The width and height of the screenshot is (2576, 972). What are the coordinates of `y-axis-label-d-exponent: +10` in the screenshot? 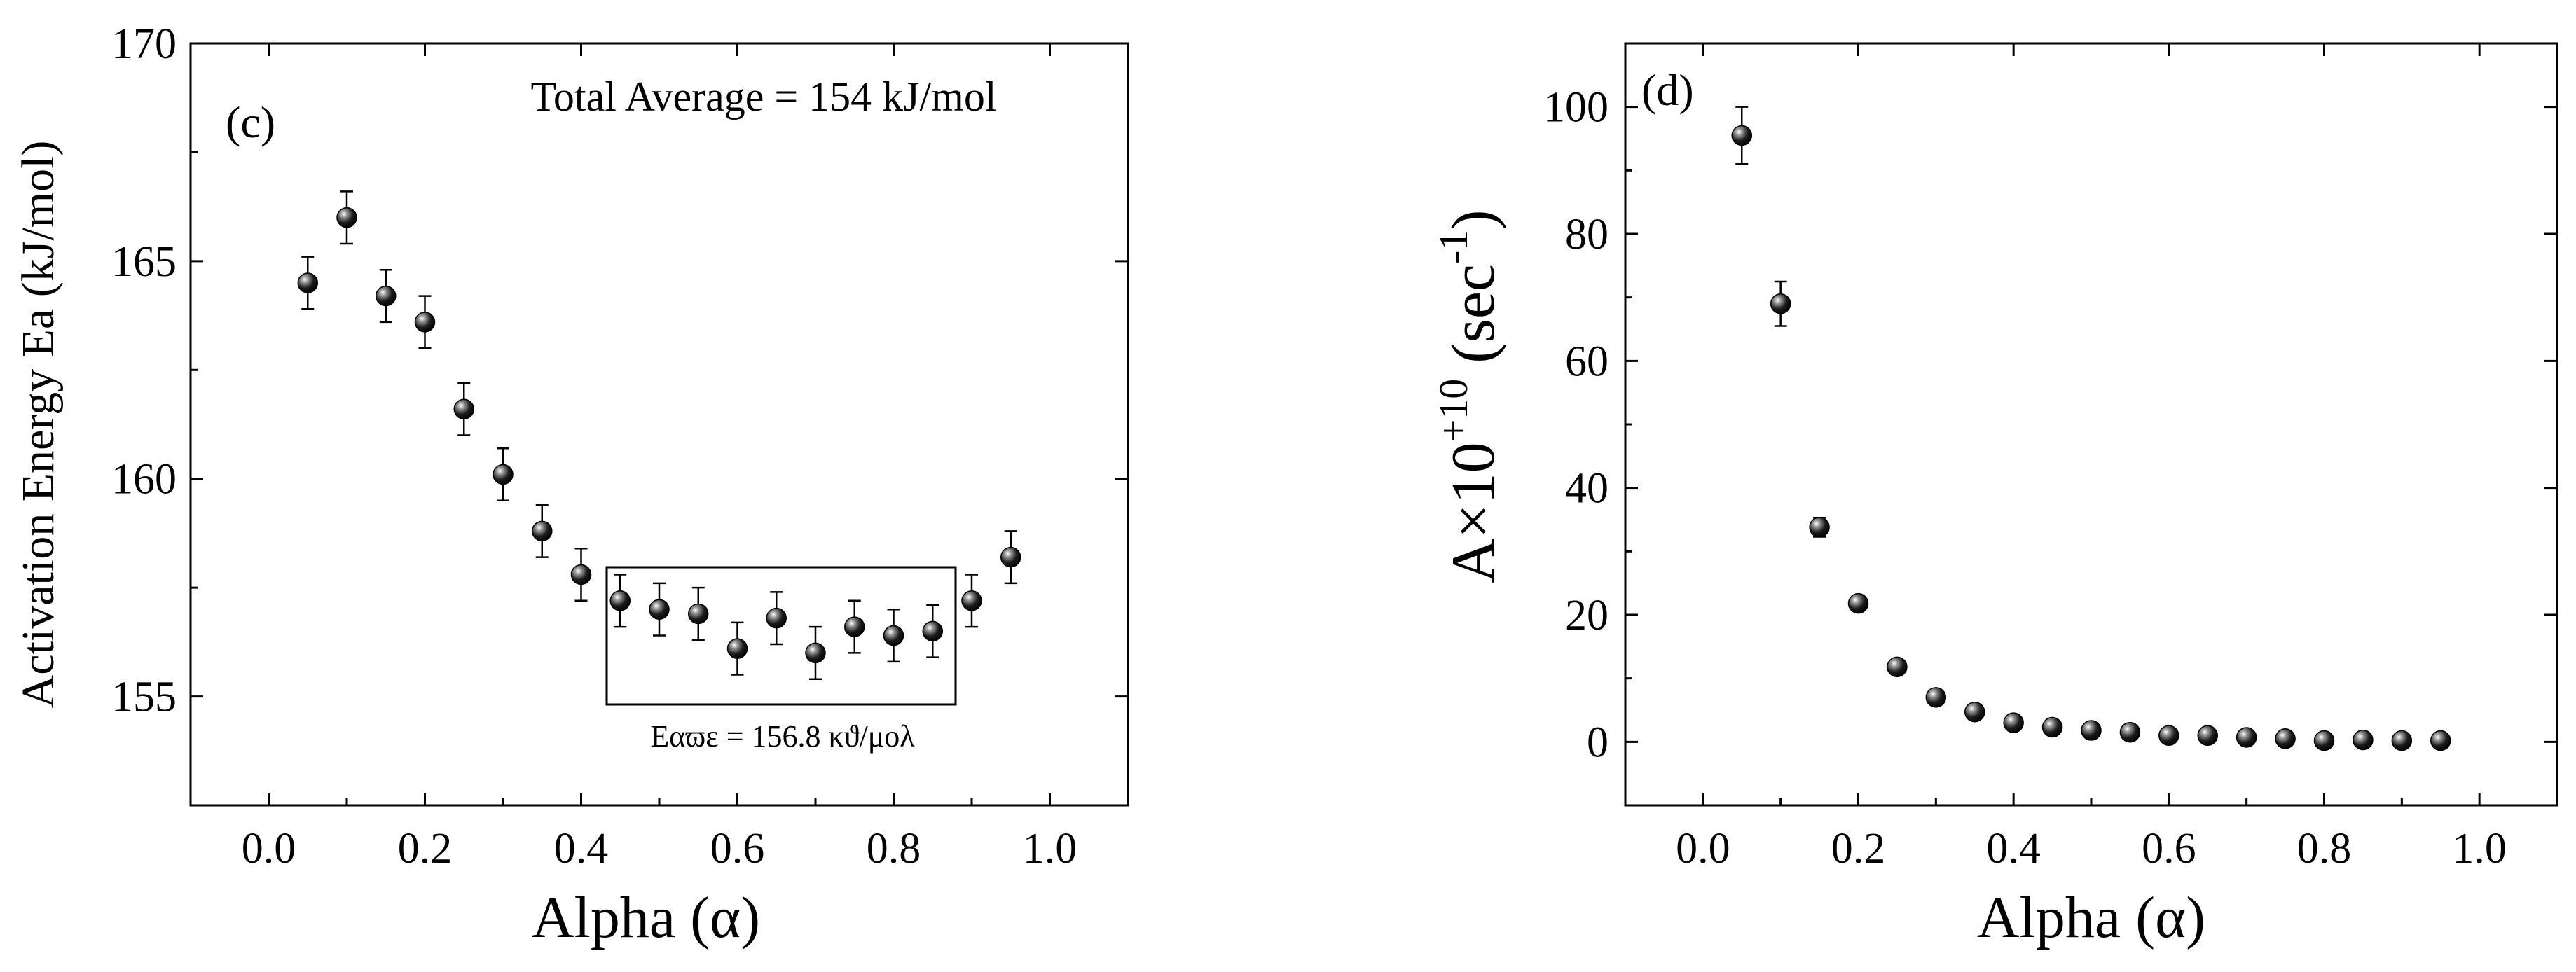 It's located at (1453, 411).